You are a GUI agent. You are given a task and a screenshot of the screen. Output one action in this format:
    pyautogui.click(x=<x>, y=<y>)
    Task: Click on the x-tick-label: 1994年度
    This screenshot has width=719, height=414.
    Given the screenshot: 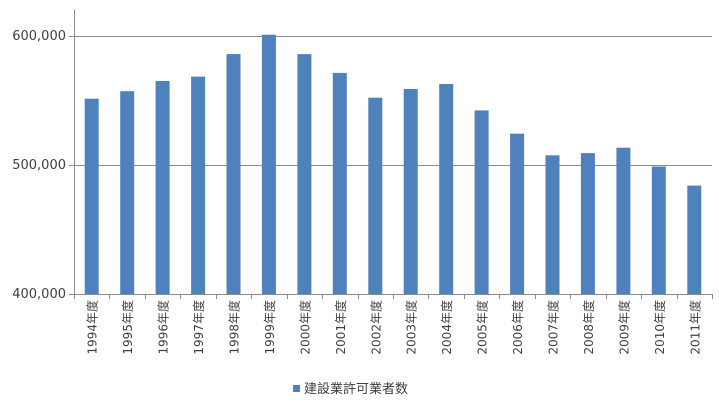 What is the action you would take?
    pyautogui.click(x=92, y=327)
    